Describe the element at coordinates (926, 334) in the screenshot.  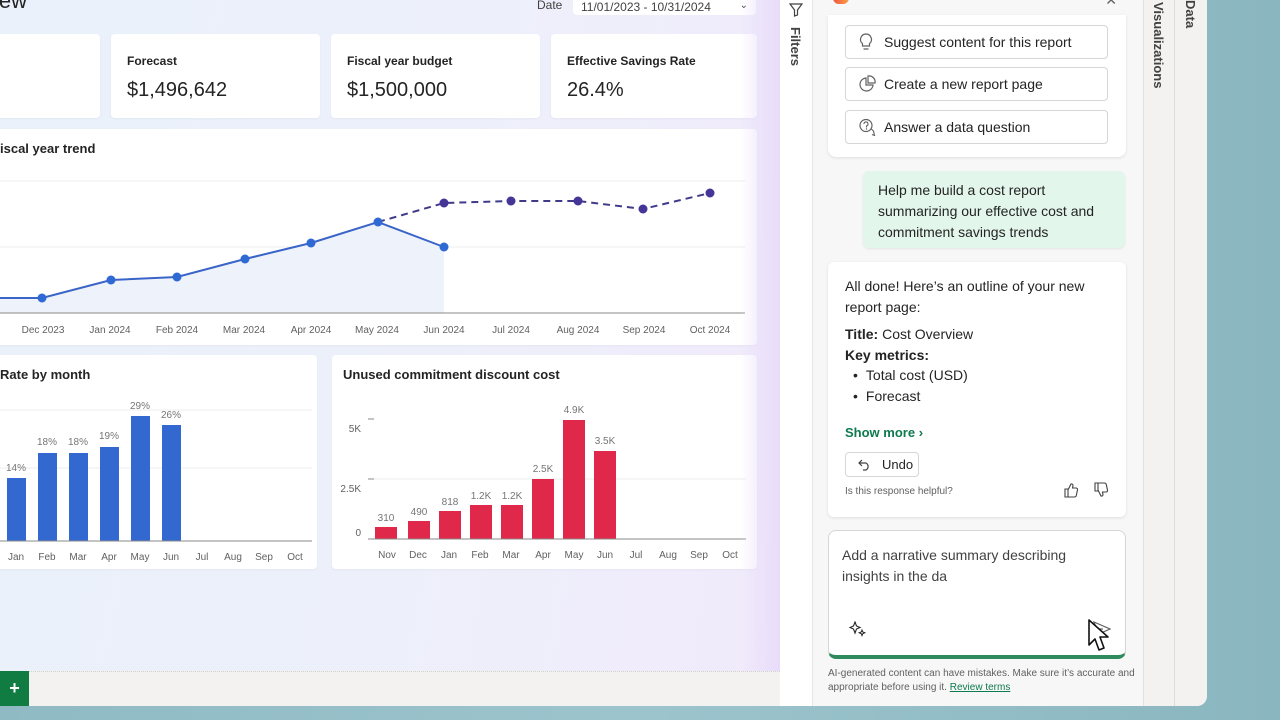
I see `title-value: Cost Overview` at that location.